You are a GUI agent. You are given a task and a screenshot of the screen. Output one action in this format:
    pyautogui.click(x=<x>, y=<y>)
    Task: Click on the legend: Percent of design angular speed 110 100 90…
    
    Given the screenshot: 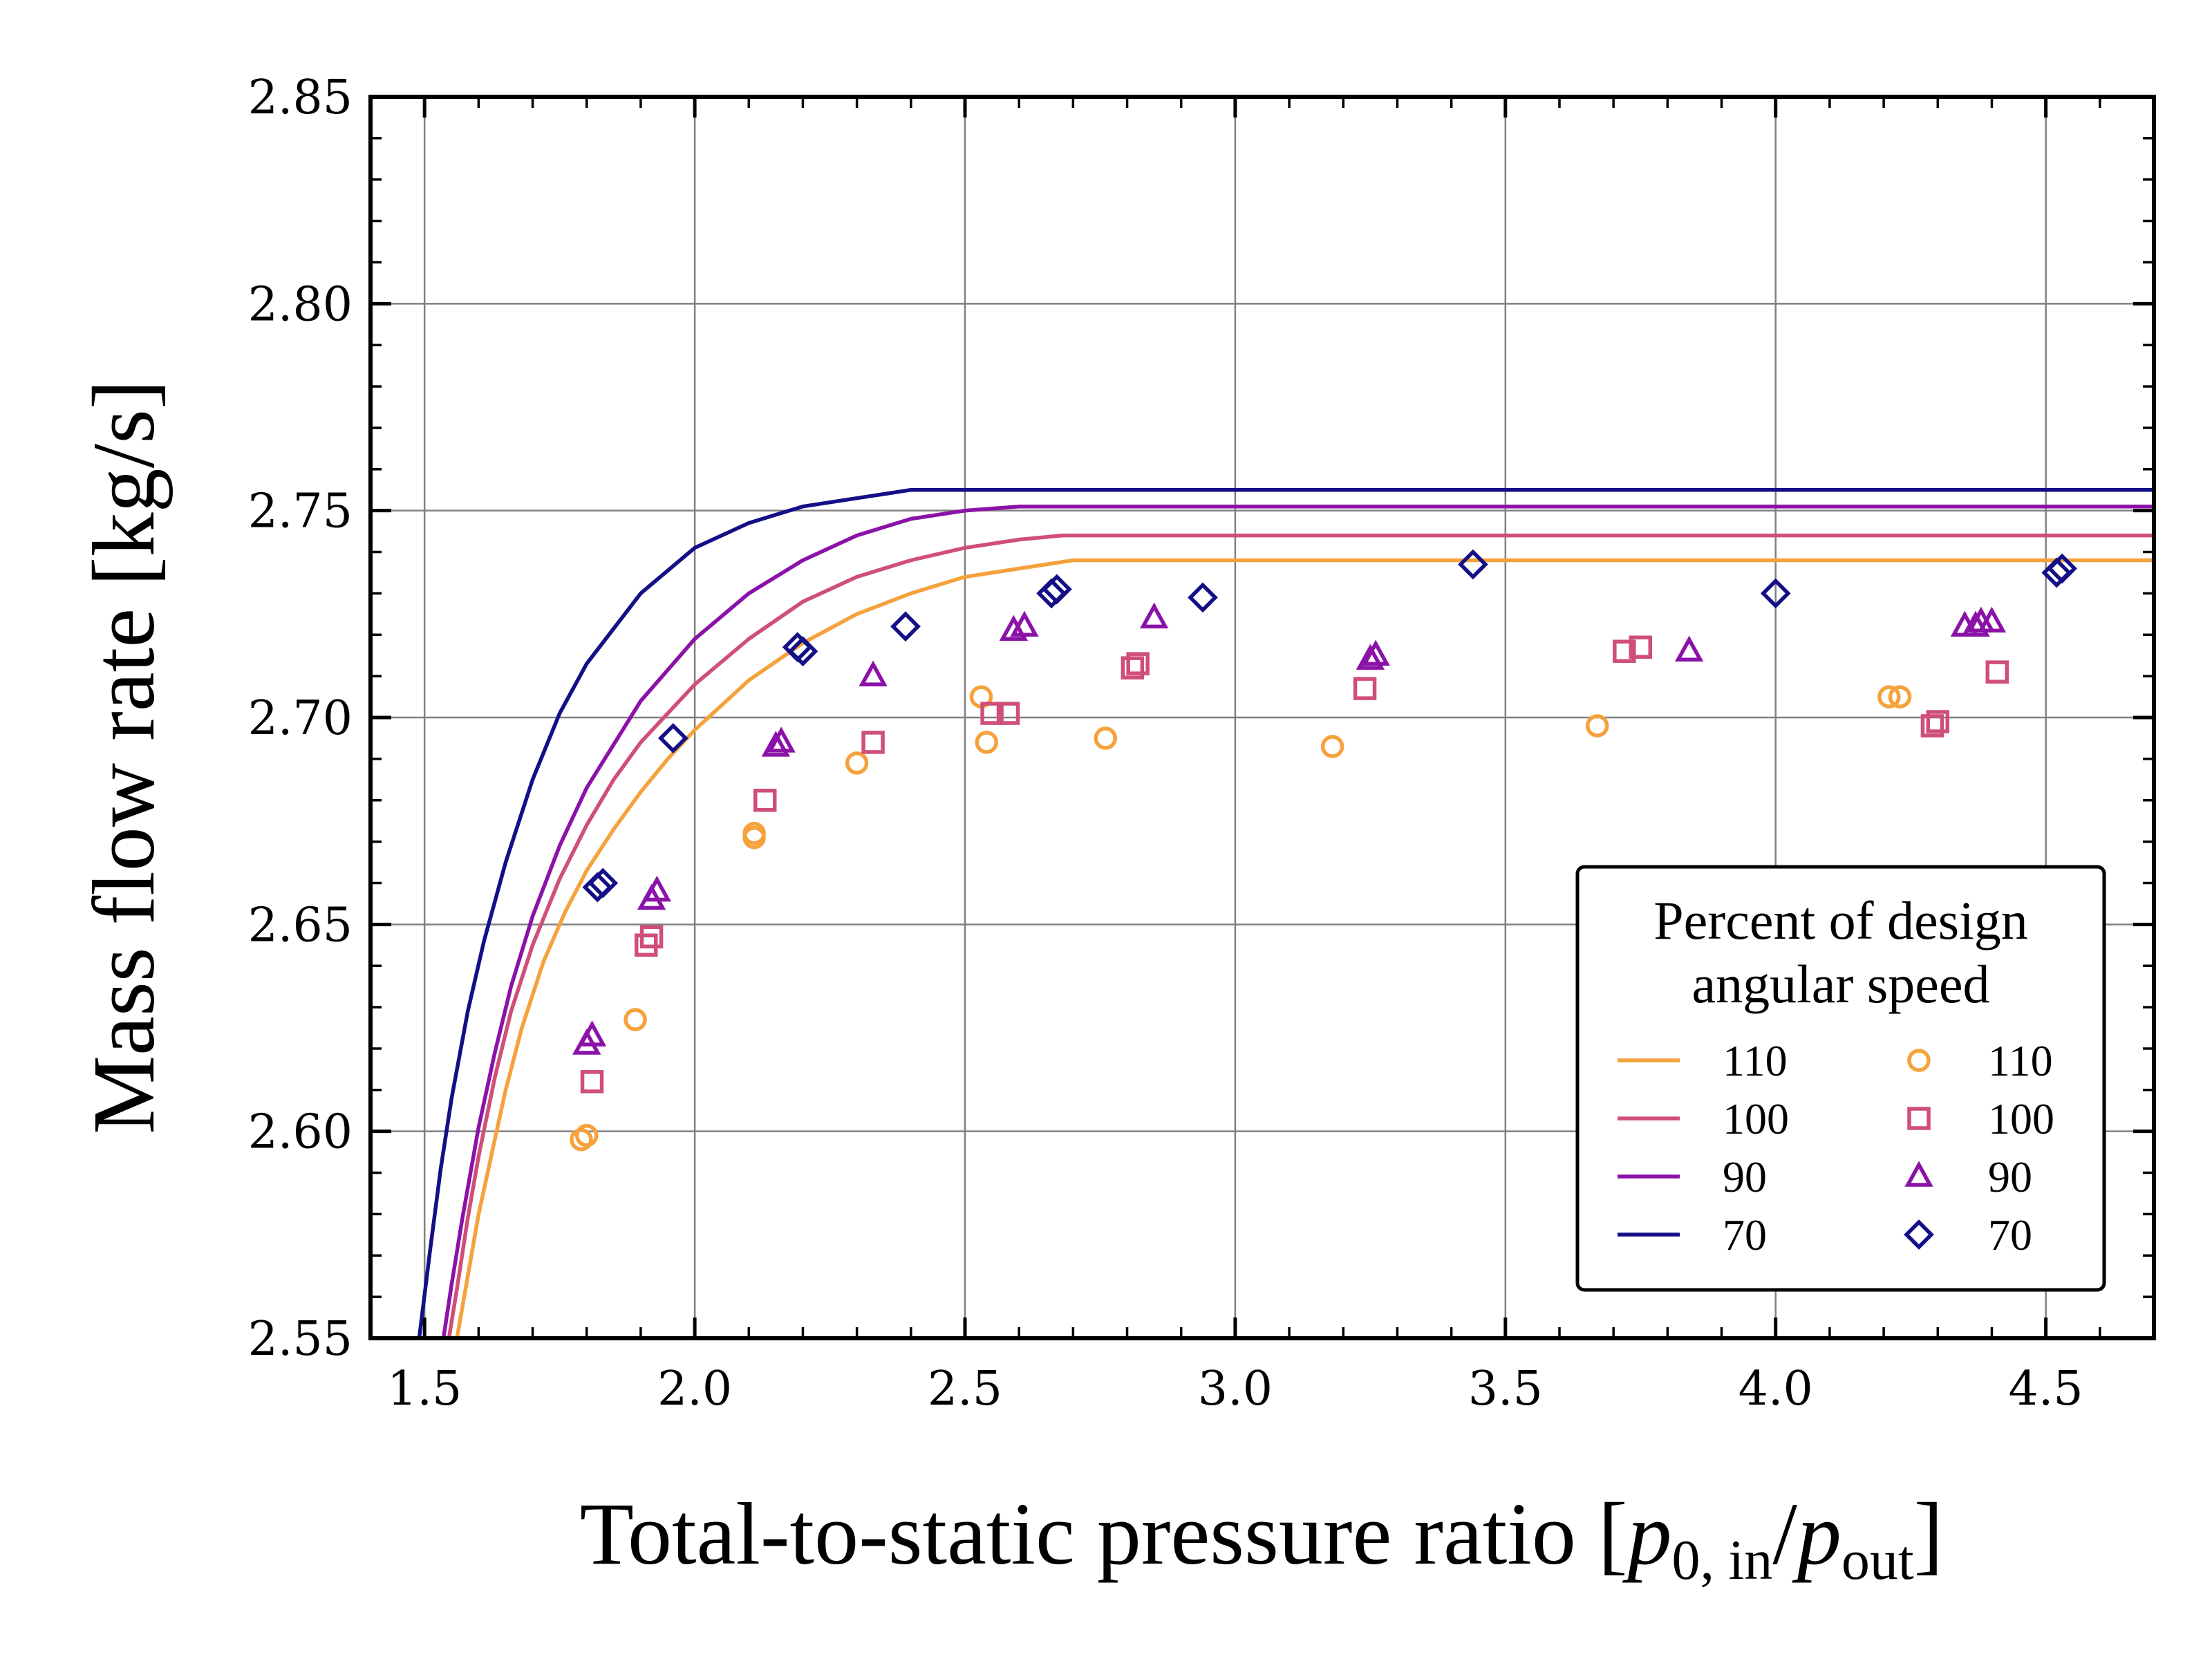 What is the action you would take?
    pyautogui.click(x=1840, y=1078)
    